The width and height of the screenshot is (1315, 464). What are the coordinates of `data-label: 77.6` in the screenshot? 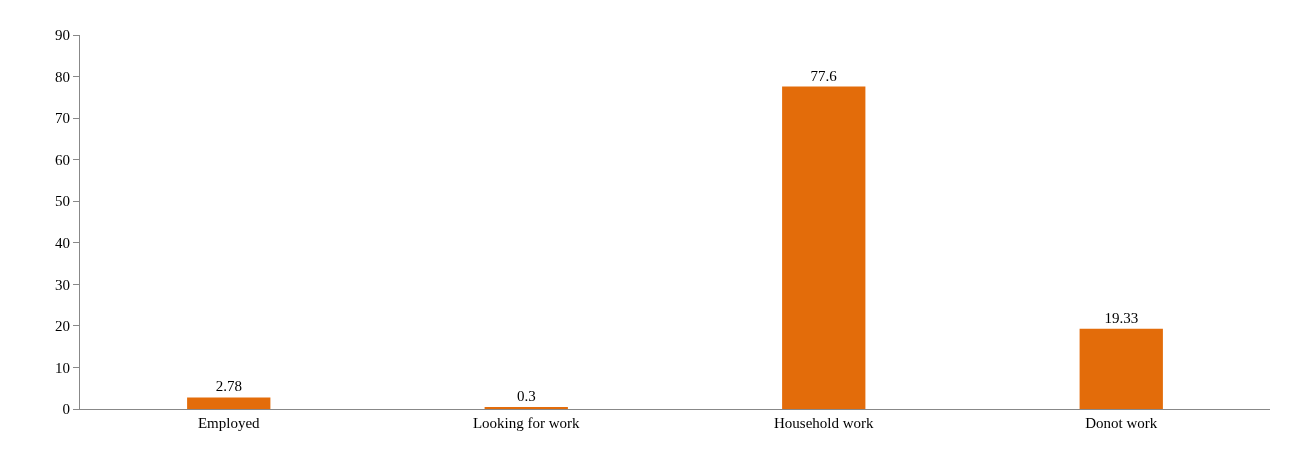 It's located at (824, 75).